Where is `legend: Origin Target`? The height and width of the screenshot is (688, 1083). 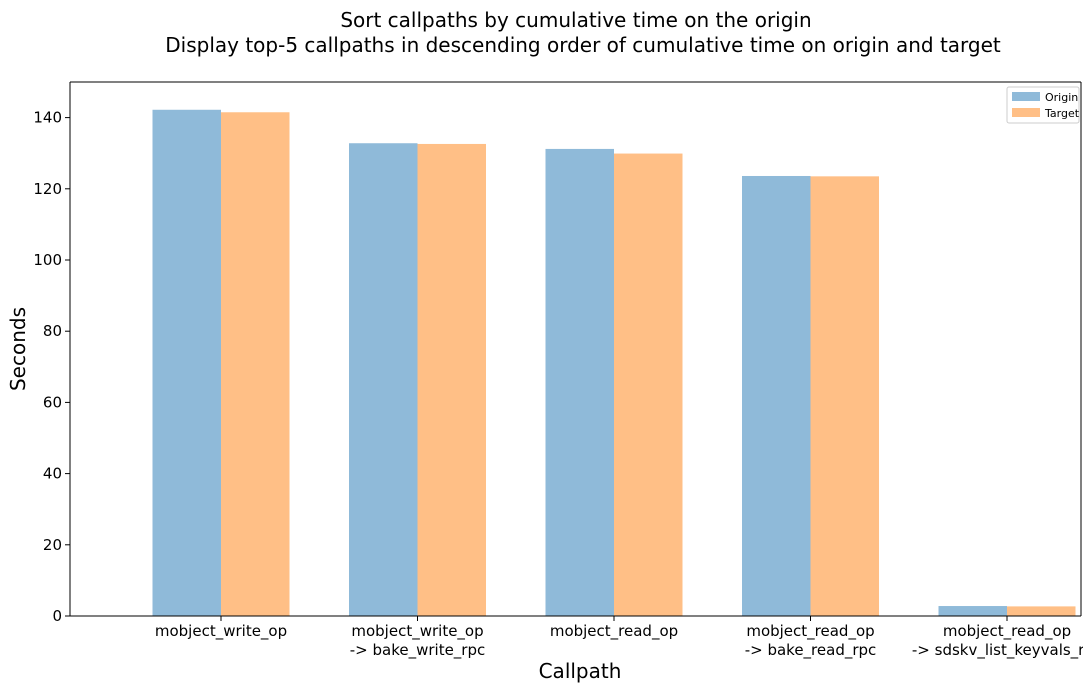
legend: Origin Target is located at coordinates (1043, 105).